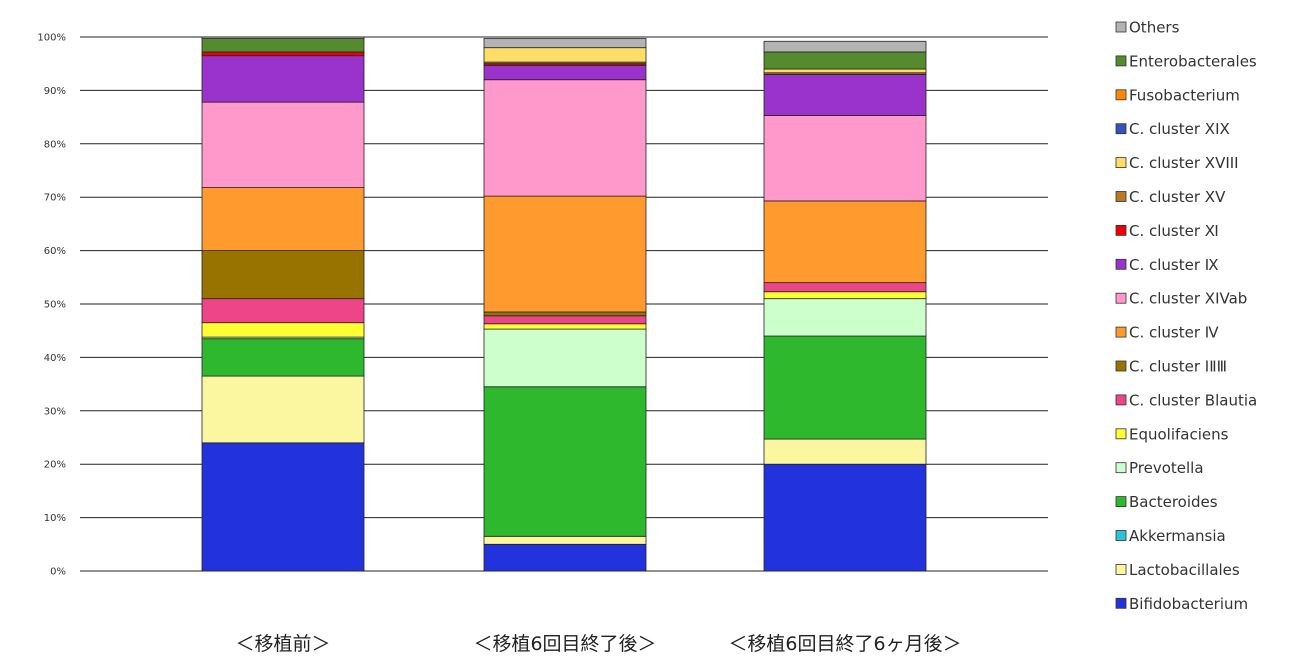 This screenshot has width=1302, height=671. What do you see at coordinates (1179, 434) in the screenshot?
I see `legend-label: Equolifaciens` at bounding box center [1179, 434].